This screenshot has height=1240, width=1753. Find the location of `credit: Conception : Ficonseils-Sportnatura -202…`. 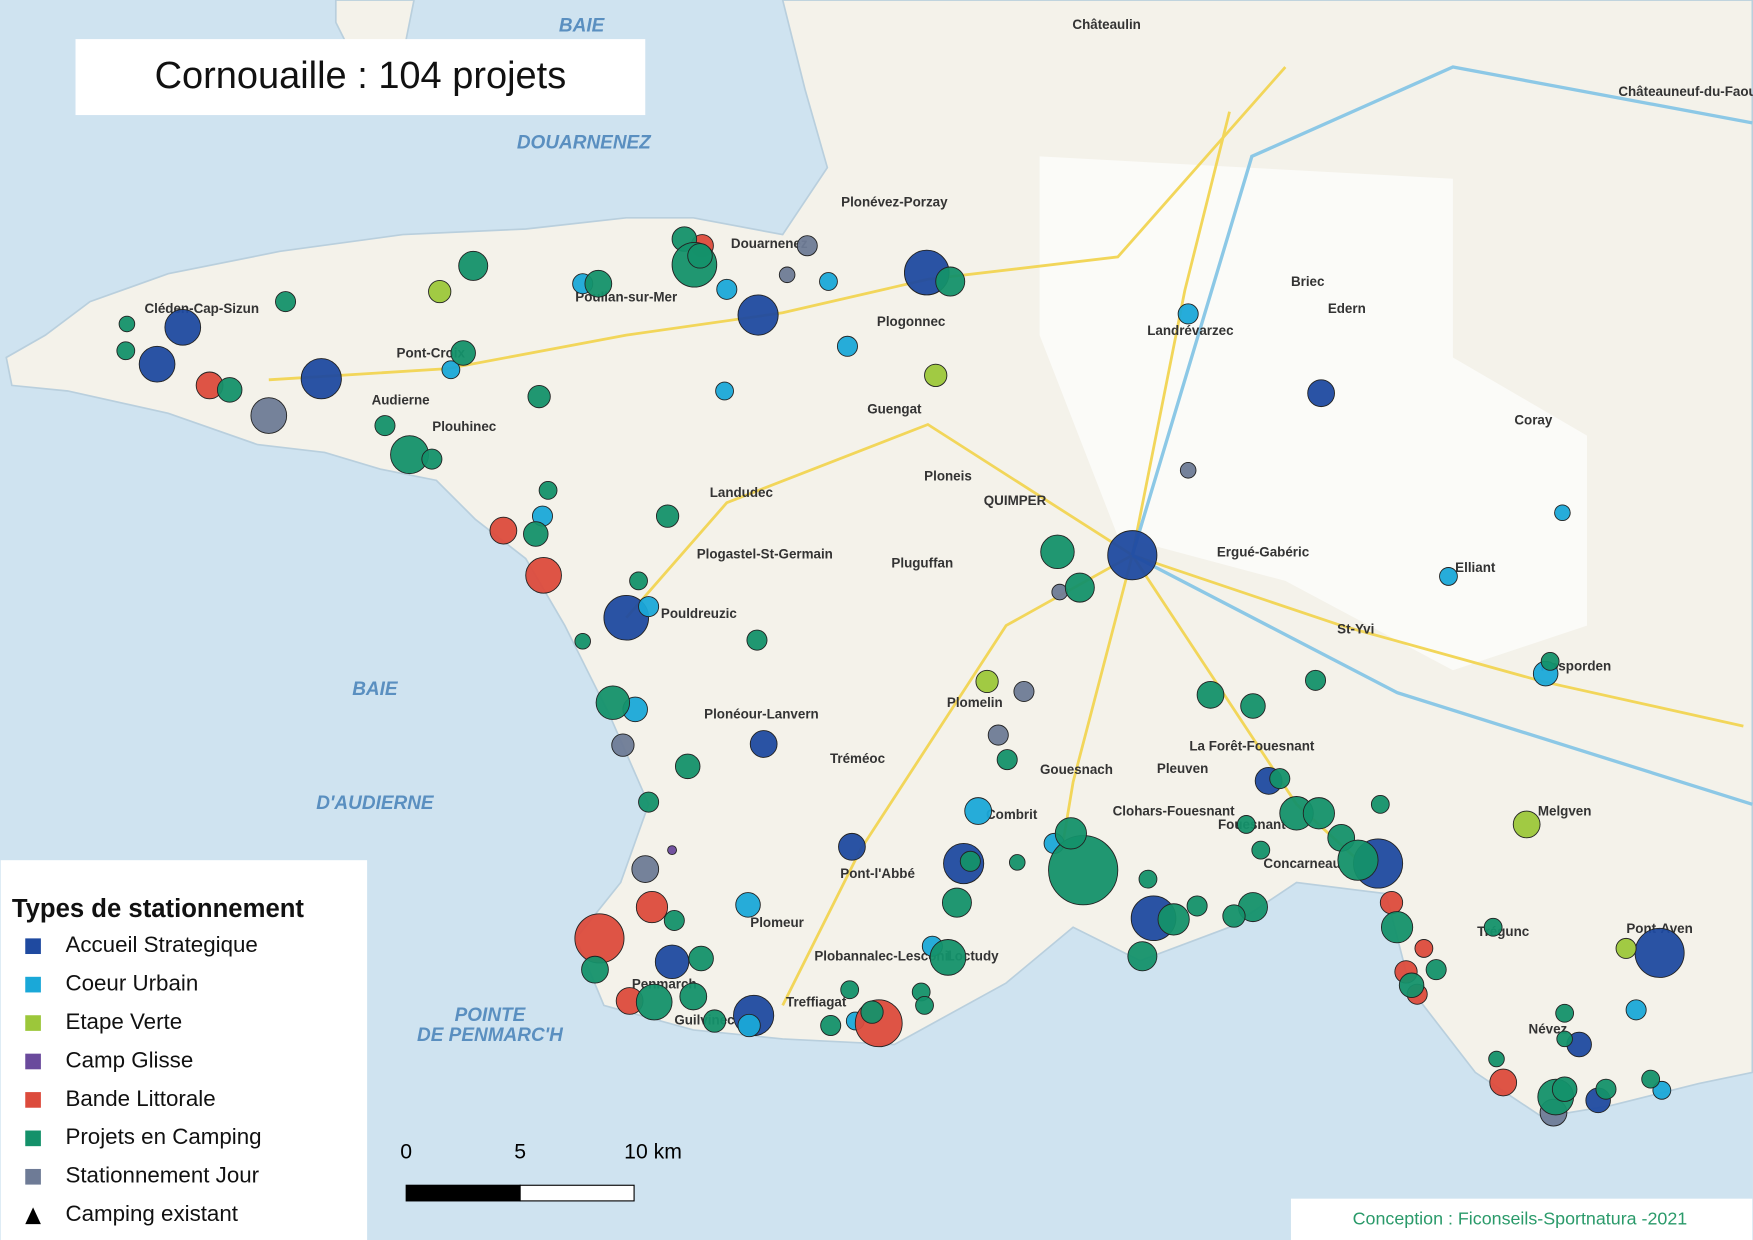

credit: Conception : Ficonseils-Sportnatura -202… is located at coordinates (1520, 1219).